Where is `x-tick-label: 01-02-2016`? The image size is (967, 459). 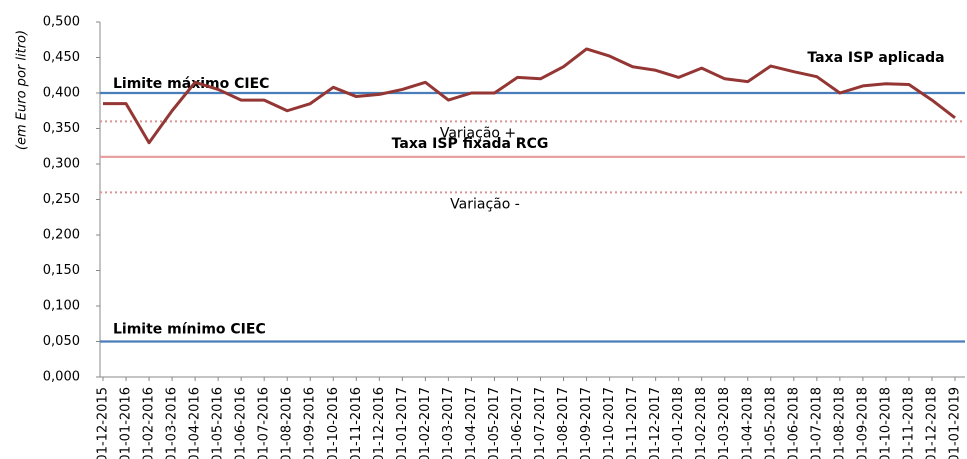
x-tick-label: 01-02-2016 is located at coordinates (149, 423).